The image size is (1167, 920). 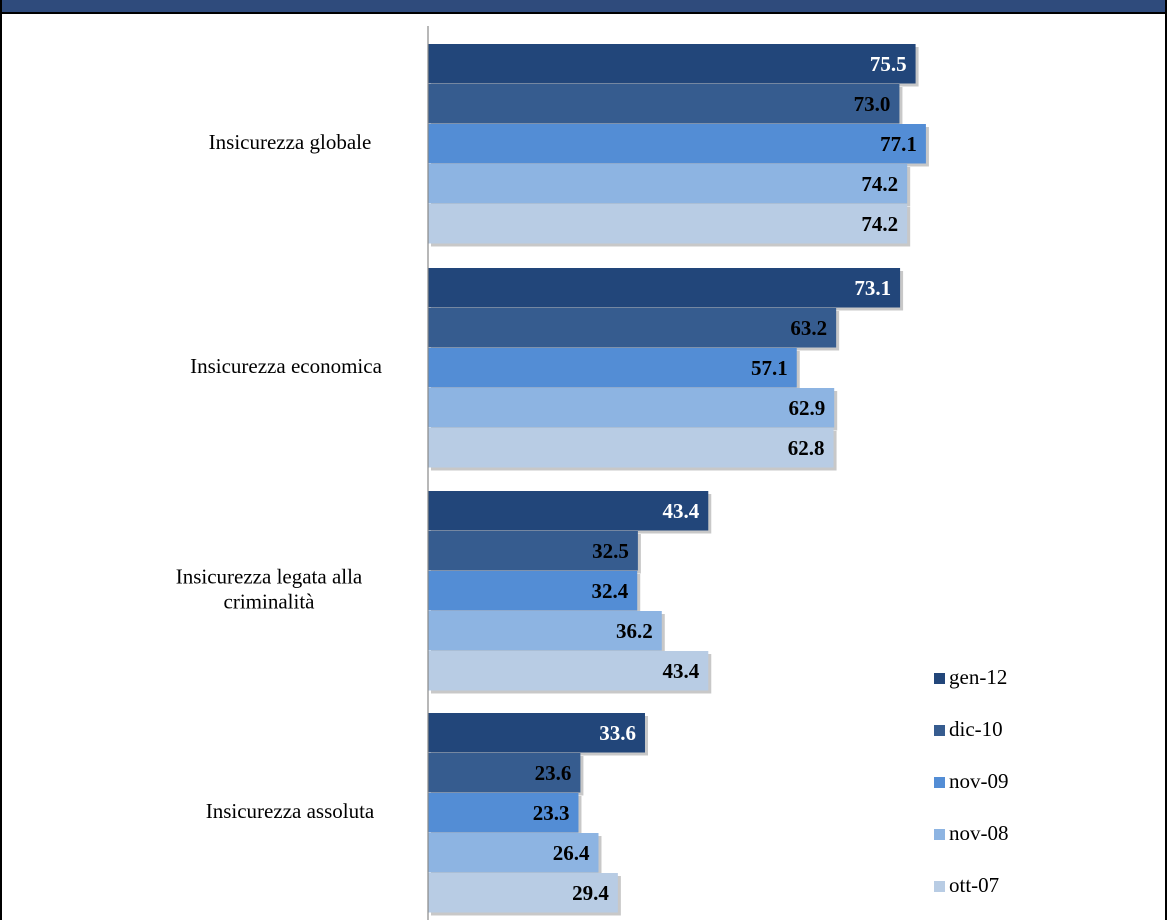 What do you see at coordinates (879, 184) in the screenshot?
I see `data-label-nov-08-0: 74.2` at bounding box center [879, 184].